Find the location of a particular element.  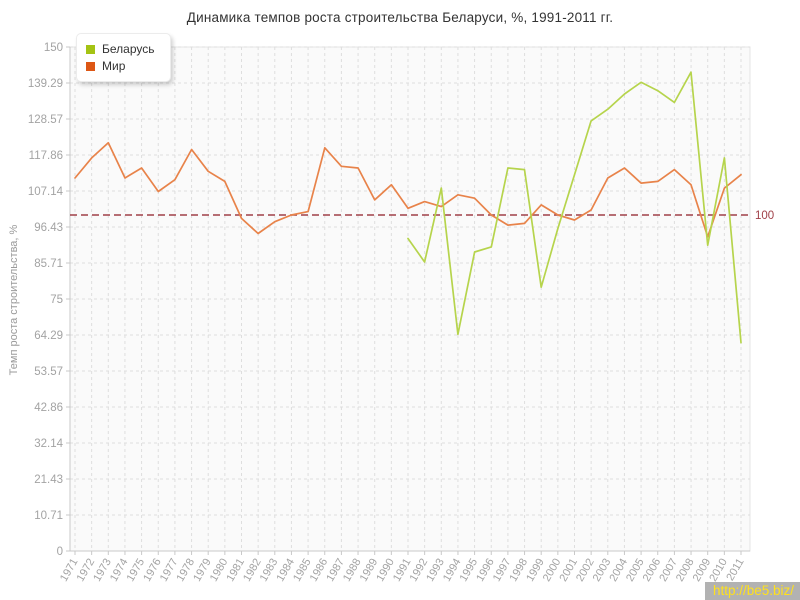

y-tick-label: 150 is located at coordinates (53, 48).